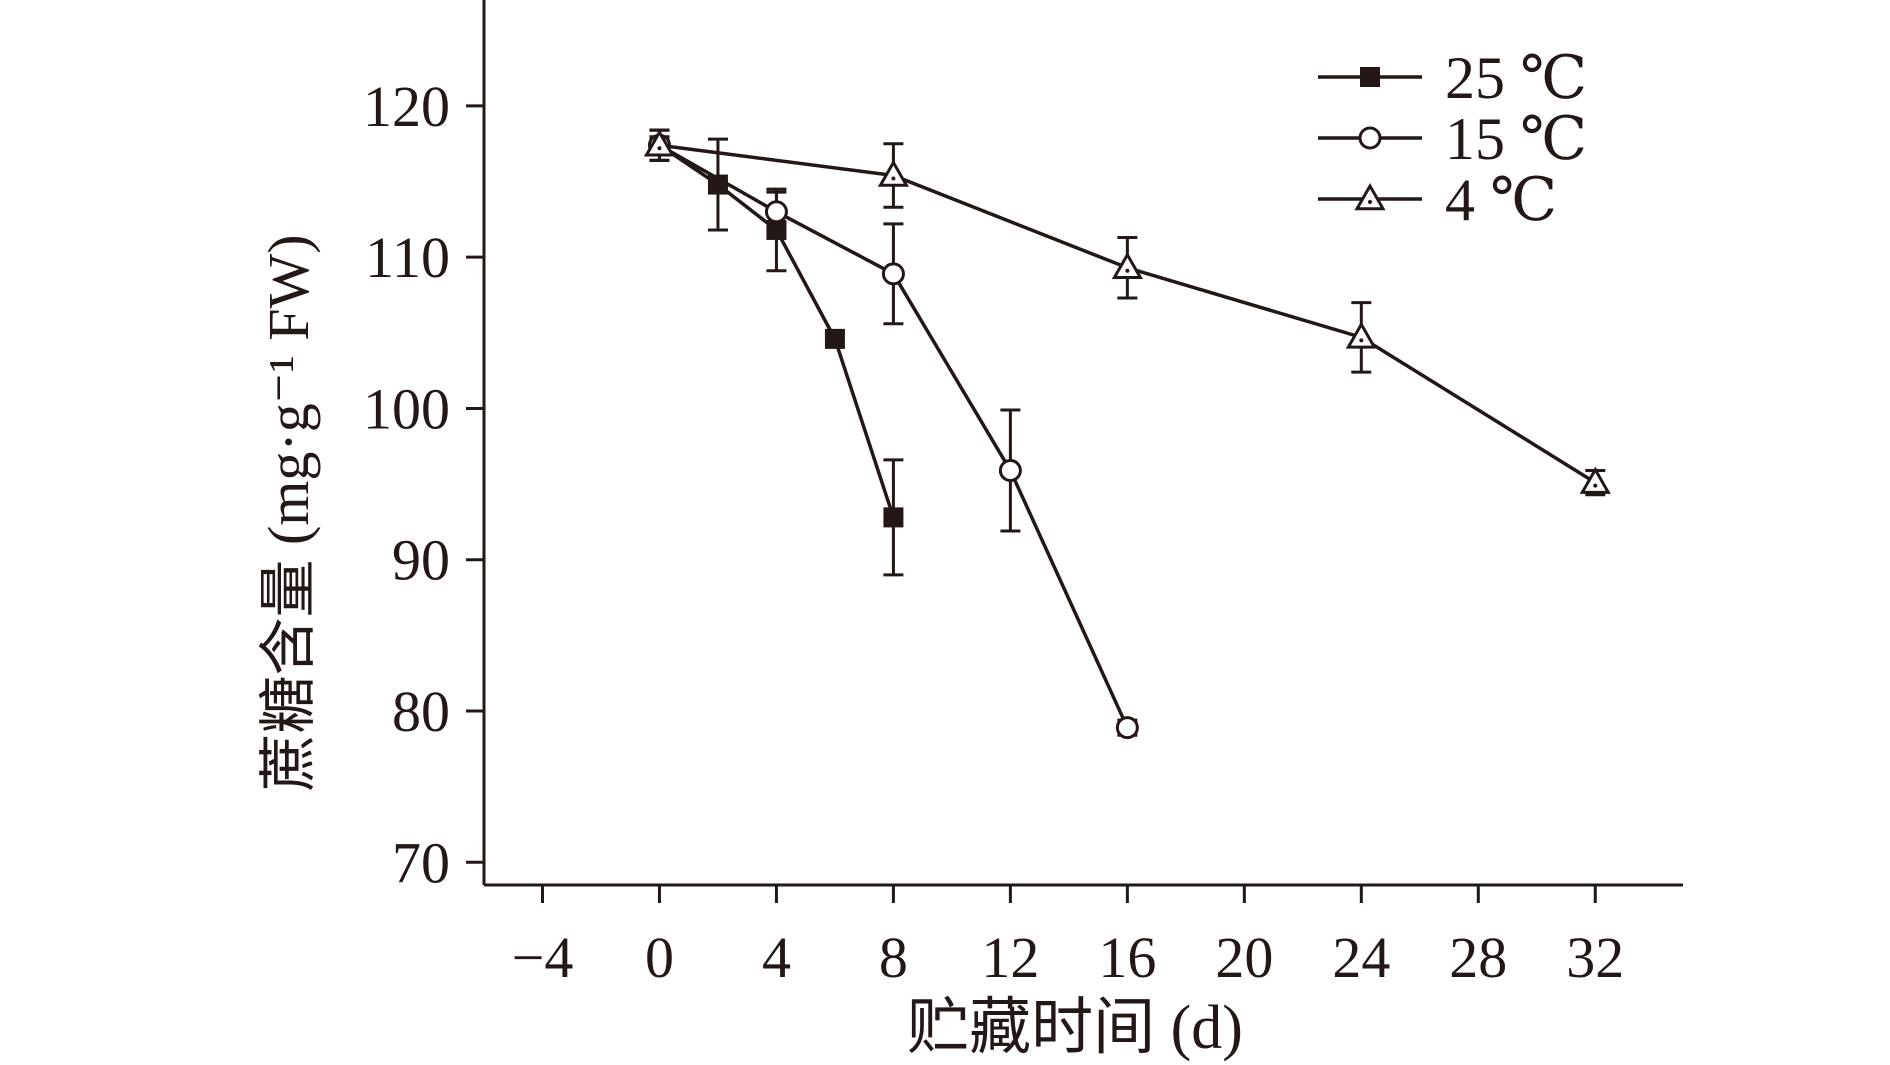 The height and width of the screenshot is (1065, 1890). Describe the element at coordinates (893, 957) in the screenshot. I see `x-tick-label: 8` at that location.